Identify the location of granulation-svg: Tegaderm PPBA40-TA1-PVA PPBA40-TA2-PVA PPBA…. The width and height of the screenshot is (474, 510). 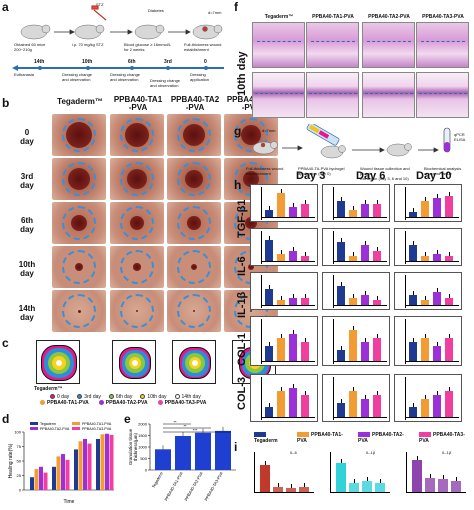
(182, 461).